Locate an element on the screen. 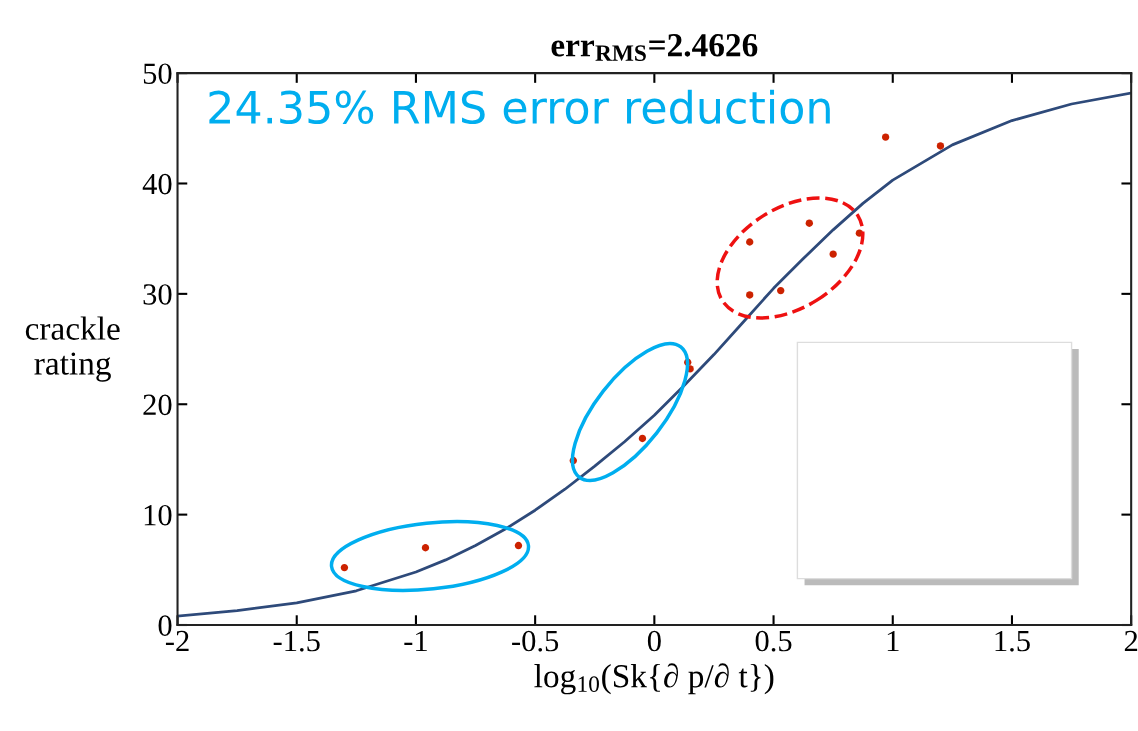  x-tick-label: 0.5 is located at coordinates (773, 641).